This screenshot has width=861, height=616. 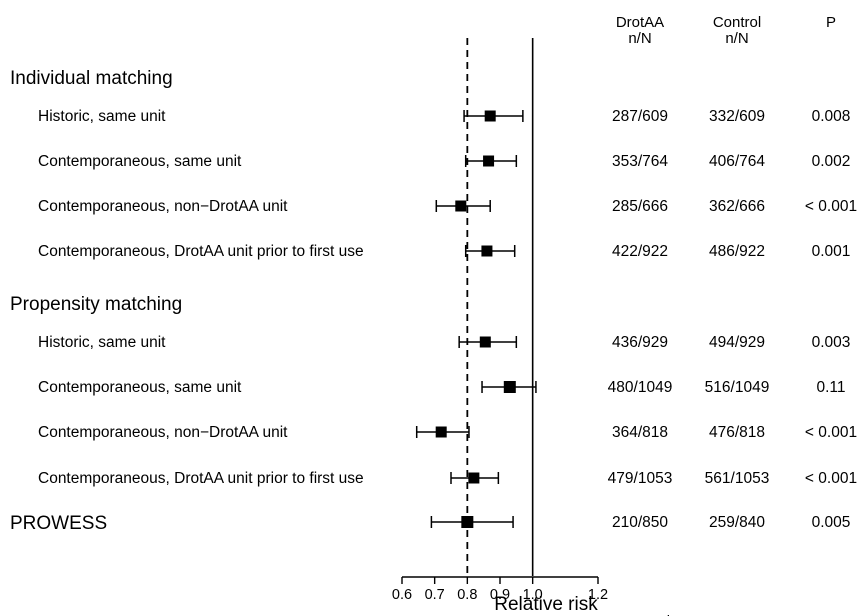 I want to click on control-count: 486/922, so click(x=737, y=251).